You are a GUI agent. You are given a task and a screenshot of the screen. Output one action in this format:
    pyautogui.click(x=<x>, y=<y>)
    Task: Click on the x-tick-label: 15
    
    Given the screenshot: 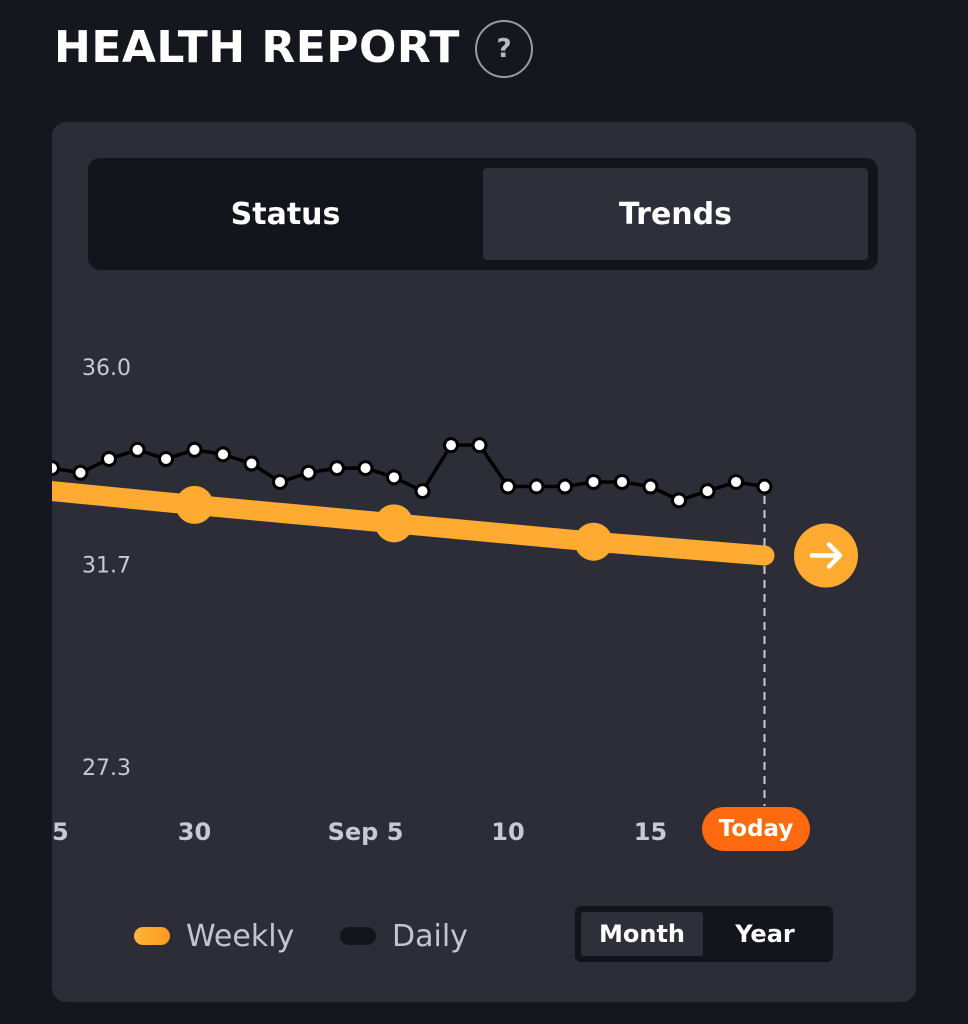 What is the action you would take?
    pyautogui.click(x=650, y=832)
    